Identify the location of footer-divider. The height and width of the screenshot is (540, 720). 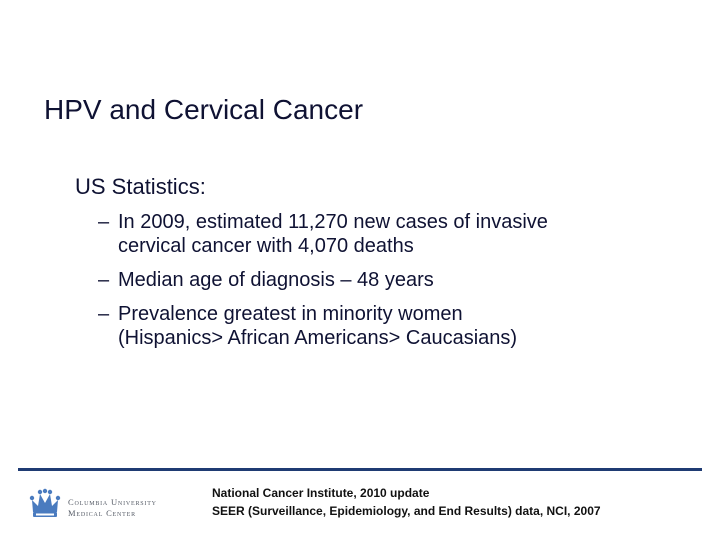
(360, 469).